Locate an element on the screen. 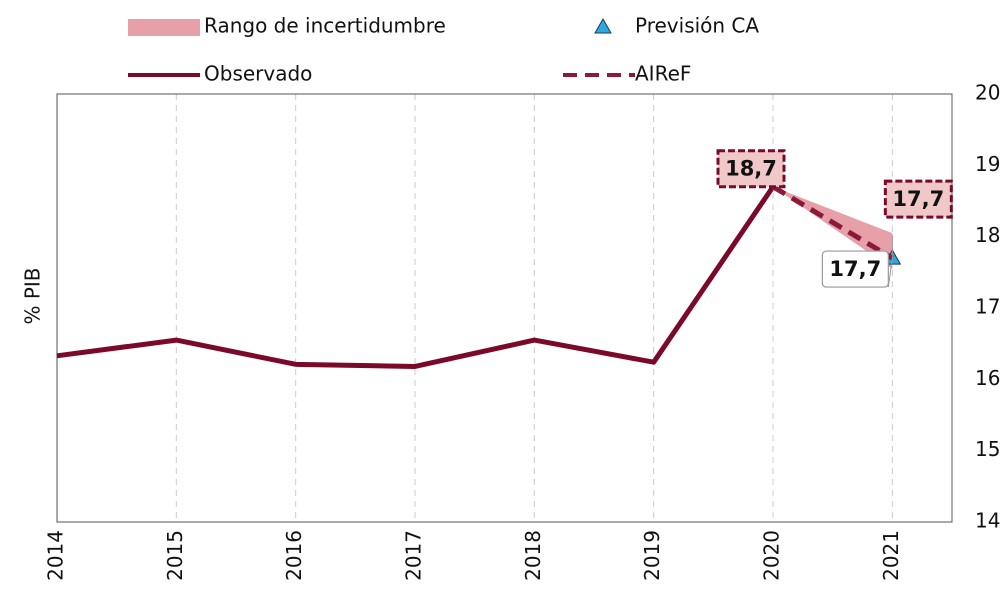 The width and height of the screenshot is (1007, 592). data-label: 18,7 is located at coordinates (751, 169).